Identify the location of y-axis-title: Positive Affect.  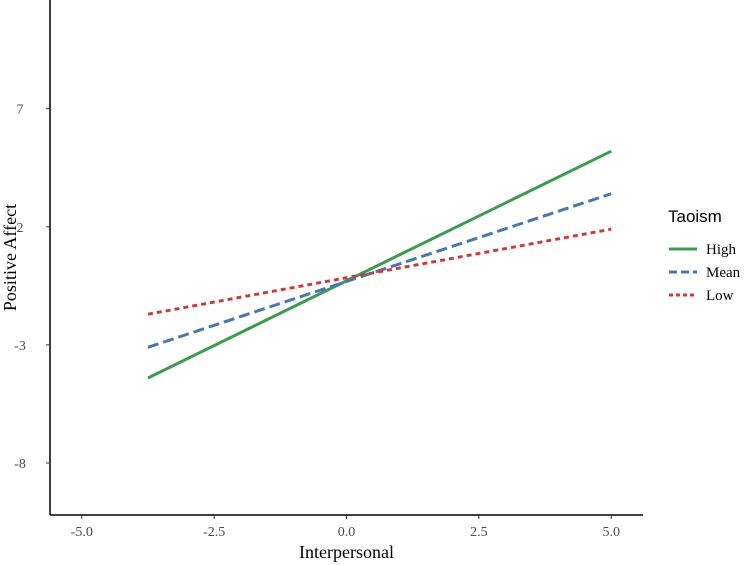
(10, 257).